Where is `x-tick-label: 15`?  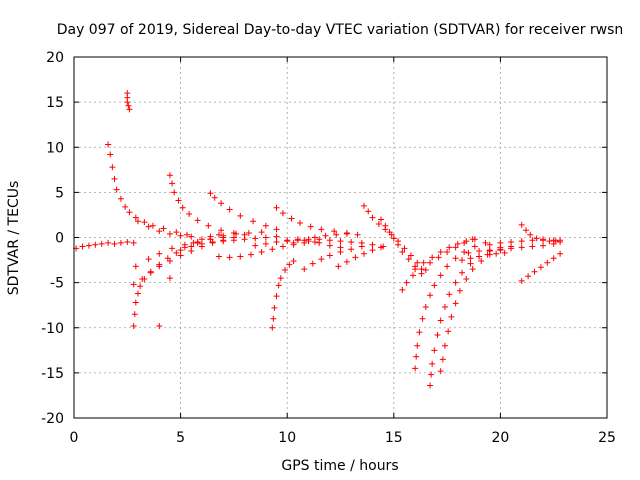 x-tick-label: 15 is located at coordinates (394, 438).